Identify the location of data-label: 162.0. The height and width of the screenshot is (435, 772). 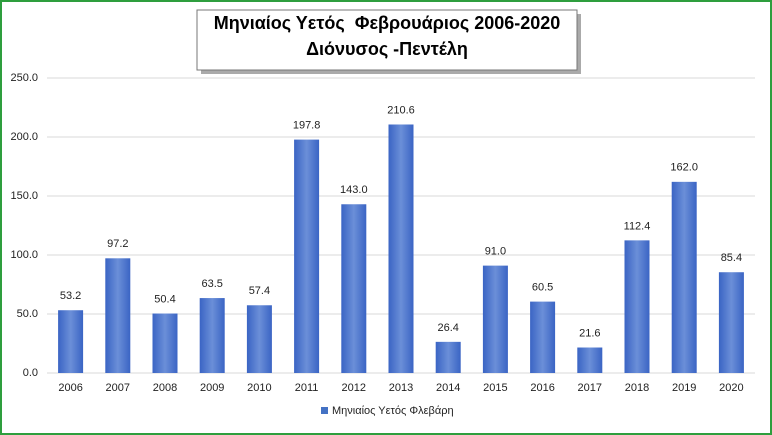
(684, 168).